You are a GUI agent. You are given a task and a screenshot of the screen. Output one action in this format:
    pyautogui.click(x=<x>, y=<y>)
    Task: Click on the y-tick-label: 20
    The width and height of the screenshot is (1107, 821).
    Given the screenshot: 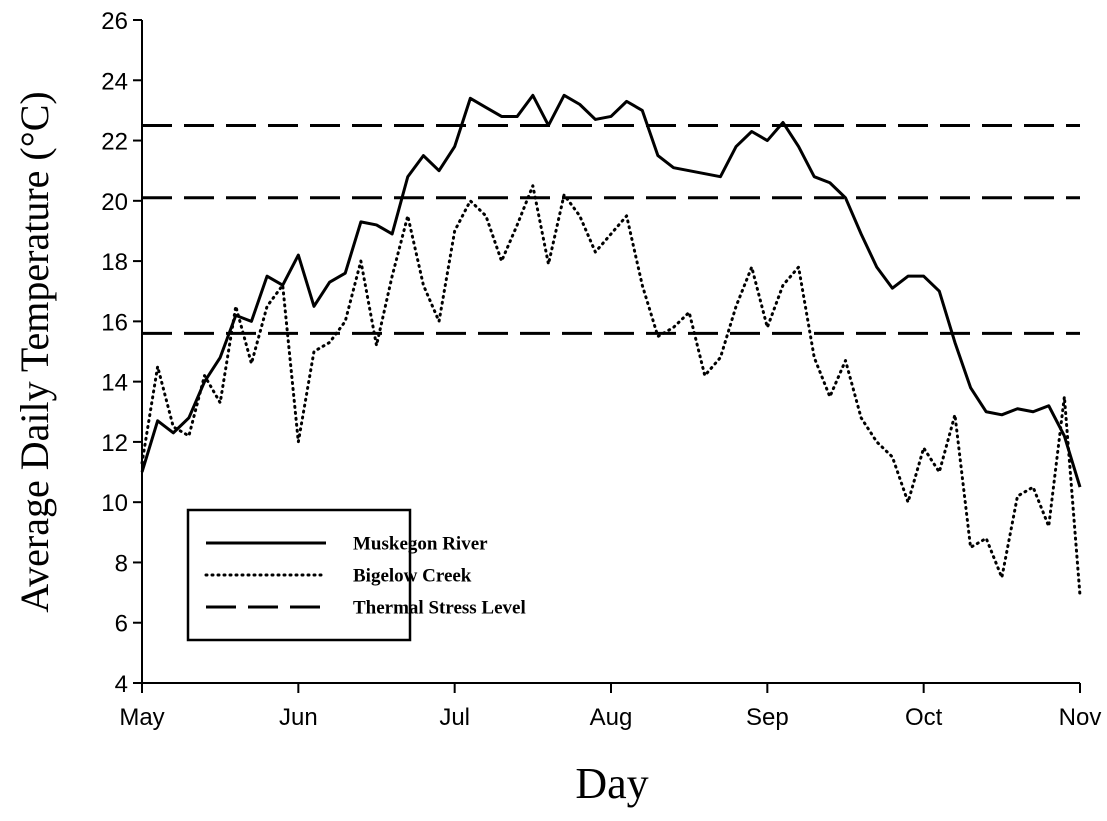 What is the action you would take?
    pyautogui.click(x=114, y=202)
    